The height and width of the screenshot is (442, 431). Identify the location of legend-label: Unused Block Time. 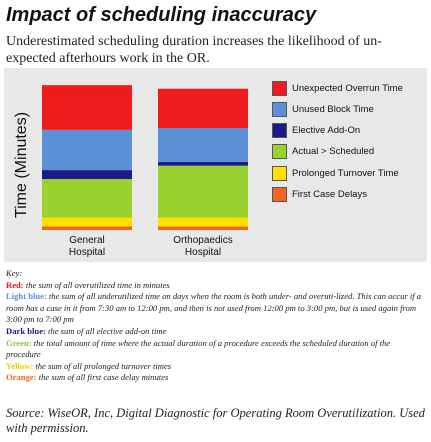
(333, 109).